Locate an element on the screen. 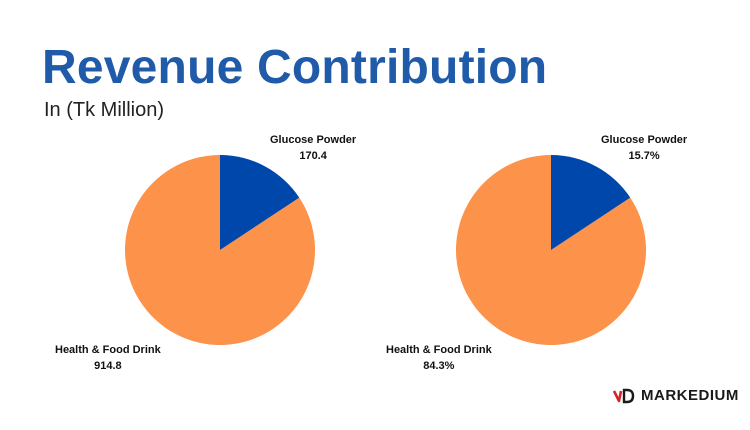 The height and width of the screenshot is (430, 750). pie-svg-values is located at coordinates (219, 250).